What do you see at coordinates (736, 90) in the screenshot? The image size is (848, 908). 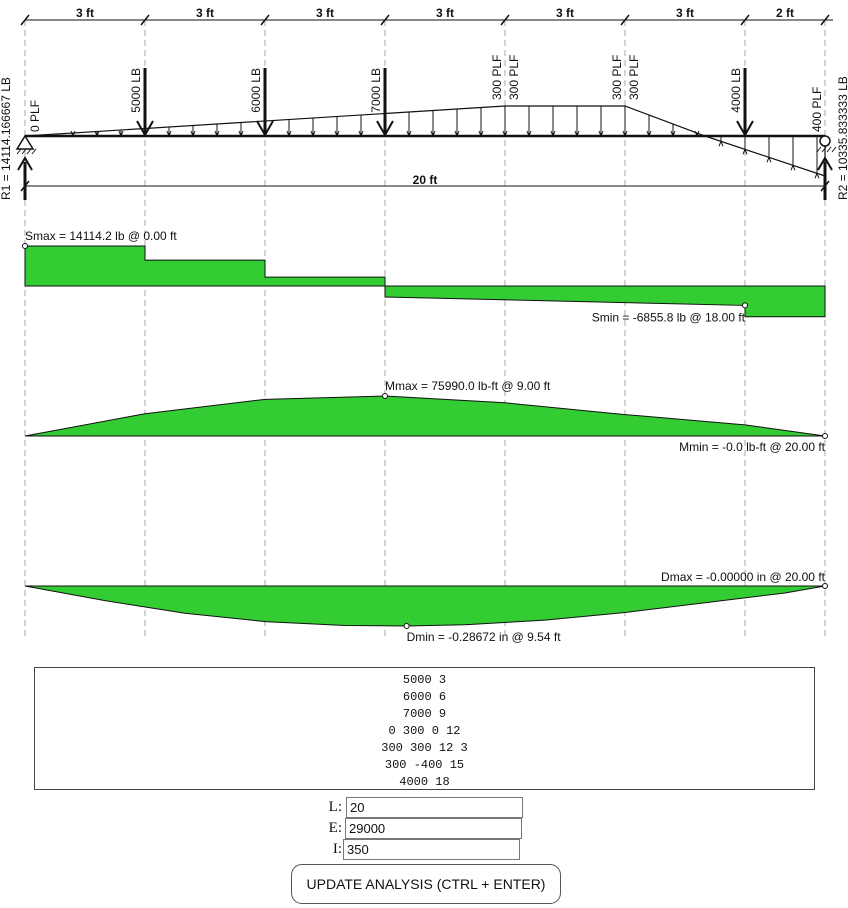 I see `point-load-label: 4000 LB` at bounding box center [736, 90].